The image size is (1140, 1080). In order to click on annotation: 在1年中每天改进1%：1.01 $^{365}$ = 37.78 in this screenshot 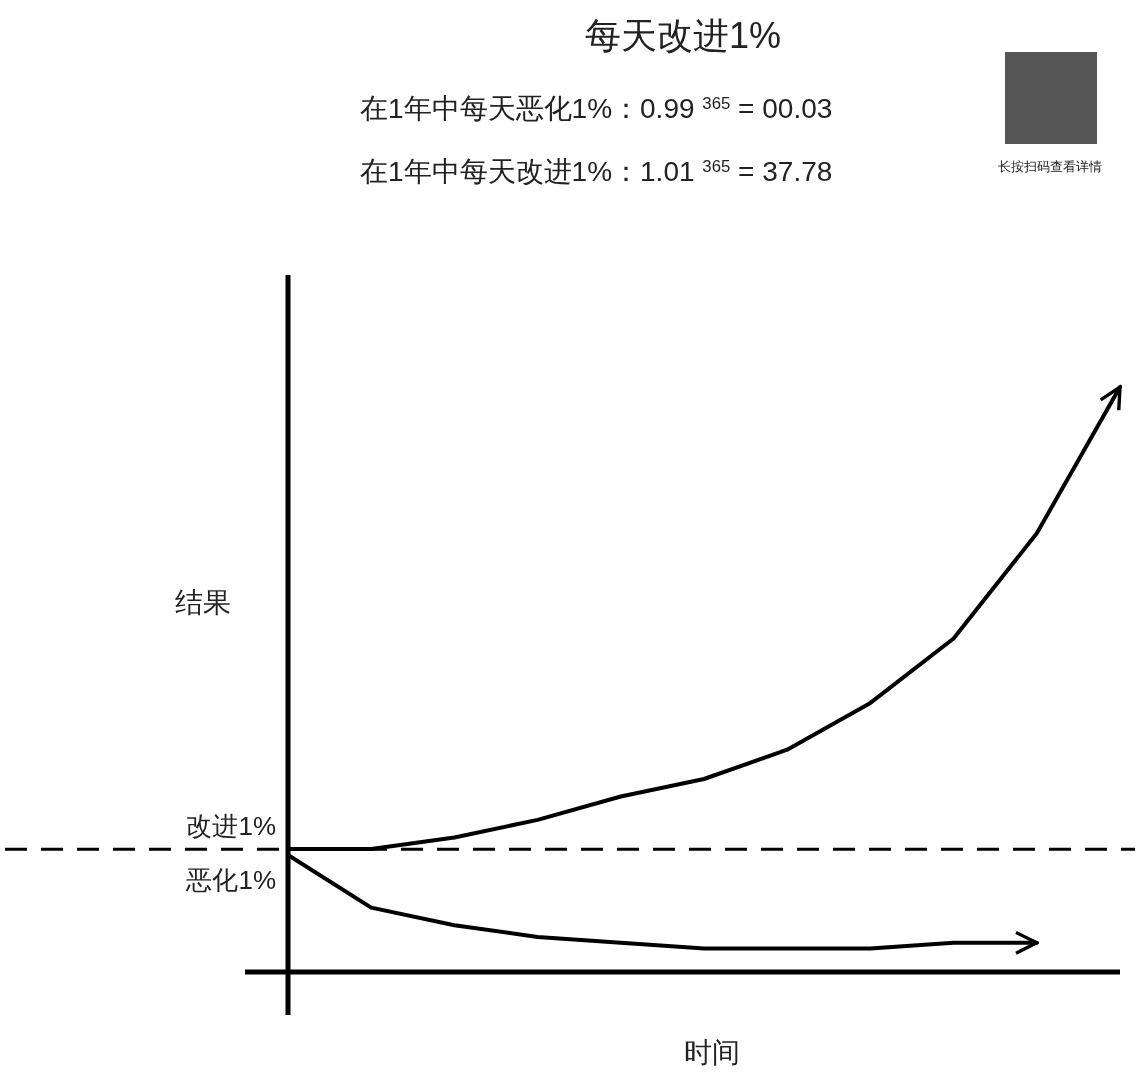, I will do `click(596, 171)`.